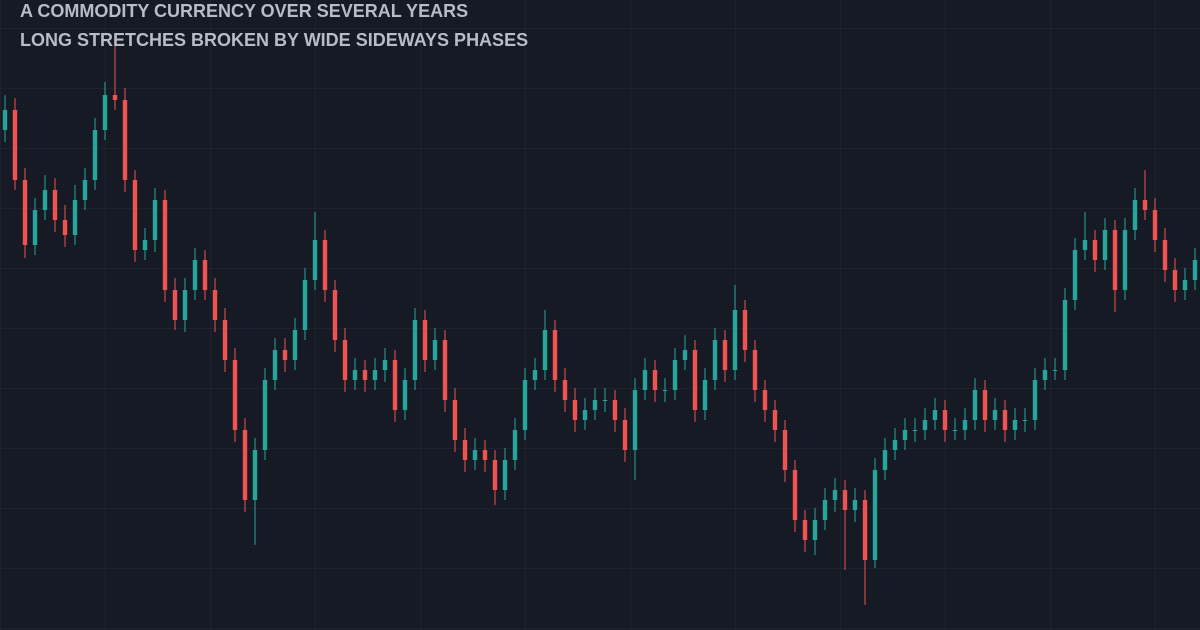  What do you see at coordinates (244, 11) in the screenshot?
I see `chart-title: A COMMODITY CURRENCY OVER SEVERAL YEARS` at bounding box center [244, 11].